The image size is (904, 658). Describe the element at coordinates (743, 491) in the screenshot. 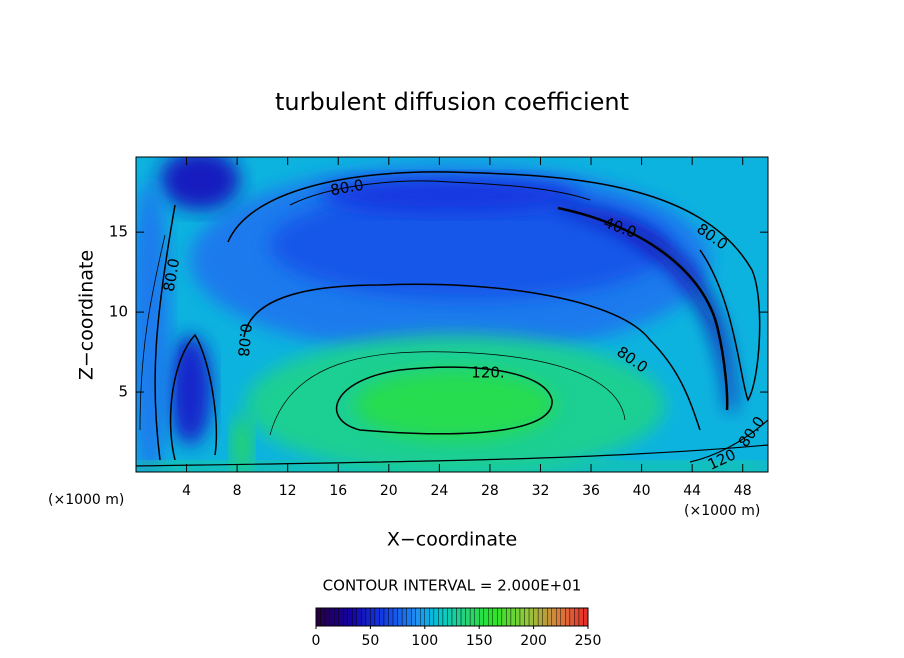

I see `x-tick-label: 48` at that location.